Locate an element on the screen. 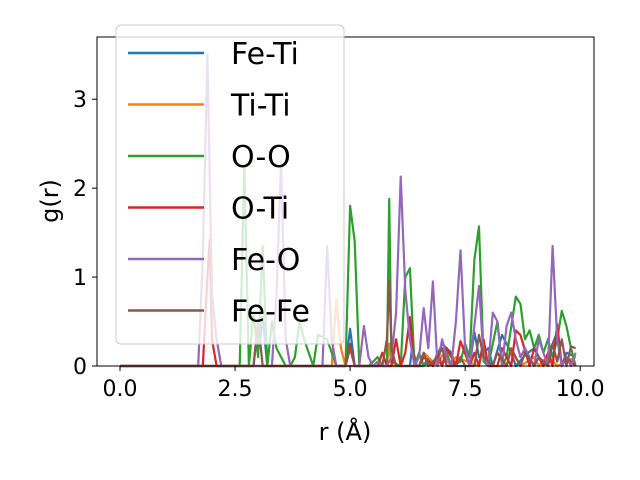 Image resolution: width=640 pixels, height=480 pixels. x-tick-label: 0.0 is located at coordinates (120, 389).